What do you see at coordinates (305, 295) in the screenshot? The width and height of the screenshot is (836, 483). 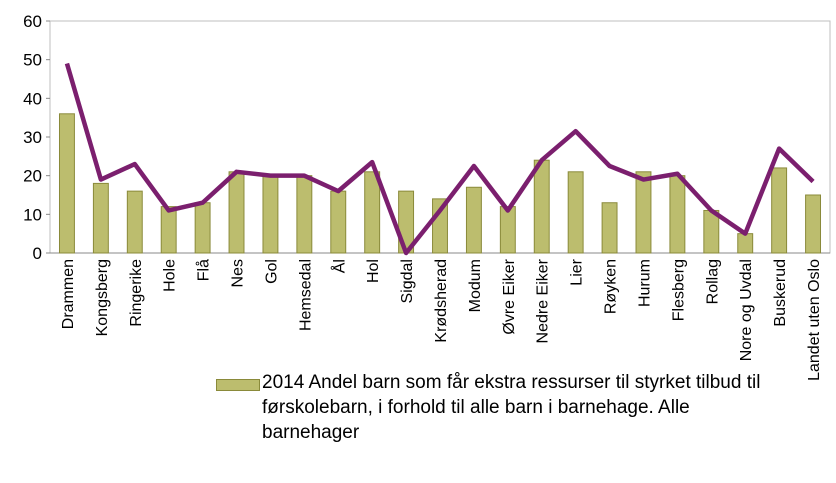 I see `x-tick-label: Hemsedal` at bounding box center [305, 295].